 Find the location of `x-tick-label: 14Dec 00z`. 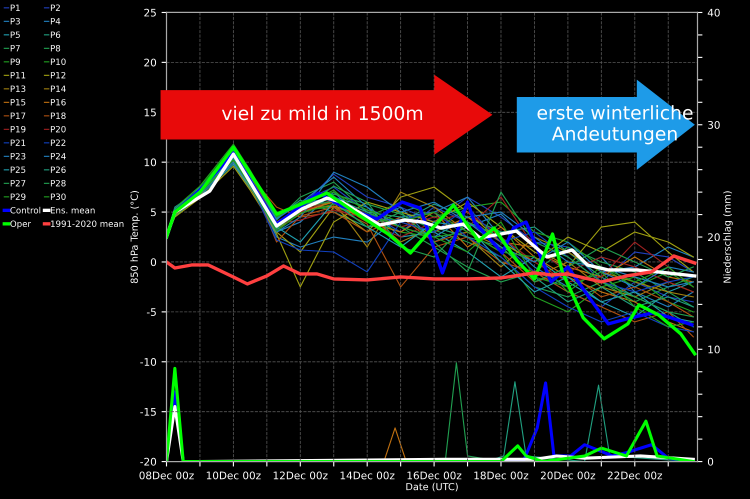

x-tick-label: 14Dec 00z is located at coordinates (367, 475).